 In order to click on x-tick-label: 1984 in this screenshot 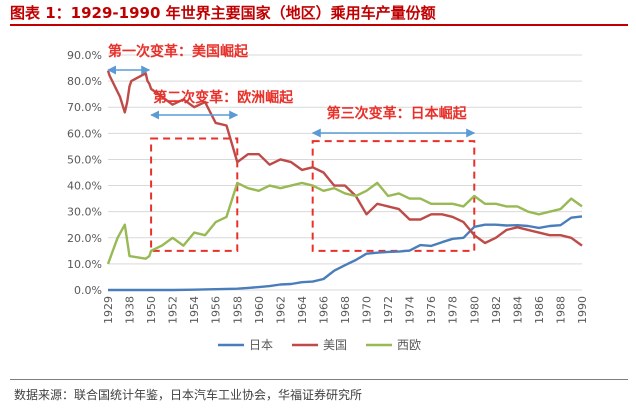, I will do `click(517, 310)`.